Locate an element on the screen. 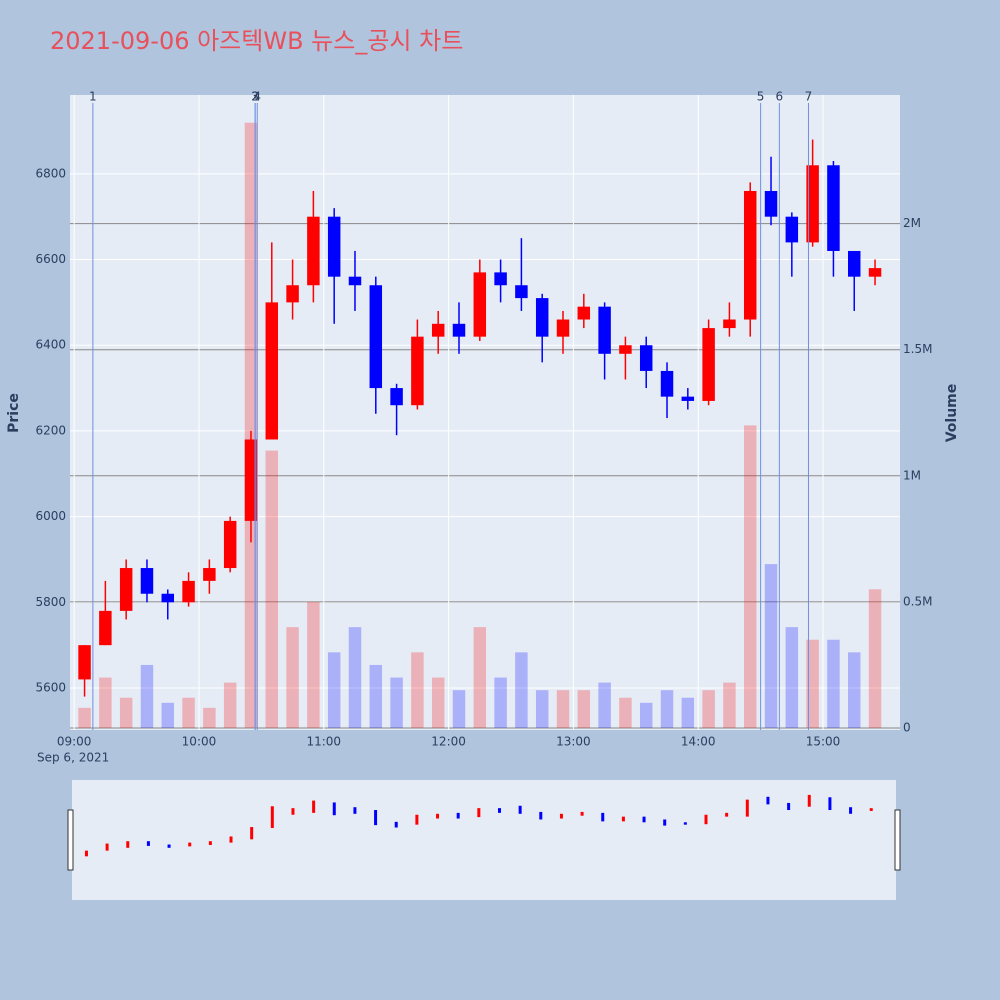  chart-title: 2021-09-06 아즈텍WB 뉴스_공시 차트 is located at coordinates (256, 41).